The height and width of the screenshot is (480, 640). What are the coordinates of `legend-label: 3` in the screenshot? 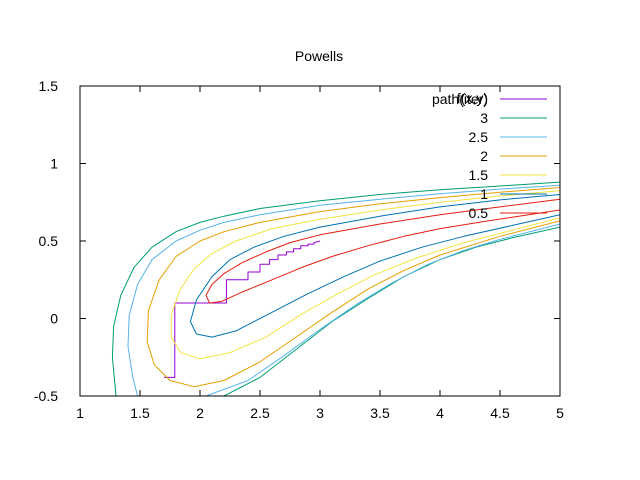 It's located at (484, 118).